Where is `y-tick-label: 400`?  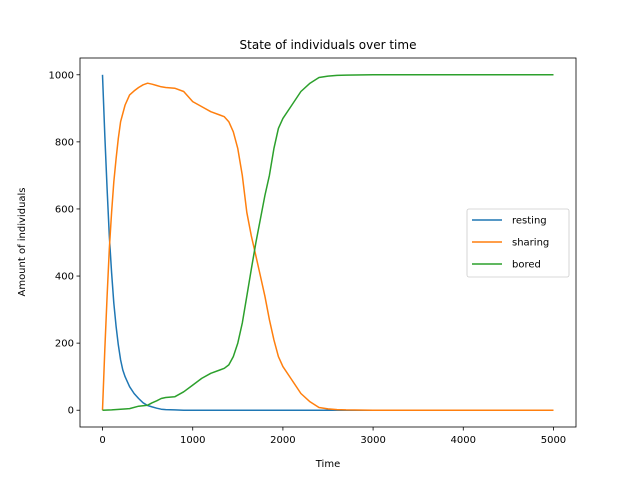 y-tick-label: 400 is located at coordinates (64, 277).